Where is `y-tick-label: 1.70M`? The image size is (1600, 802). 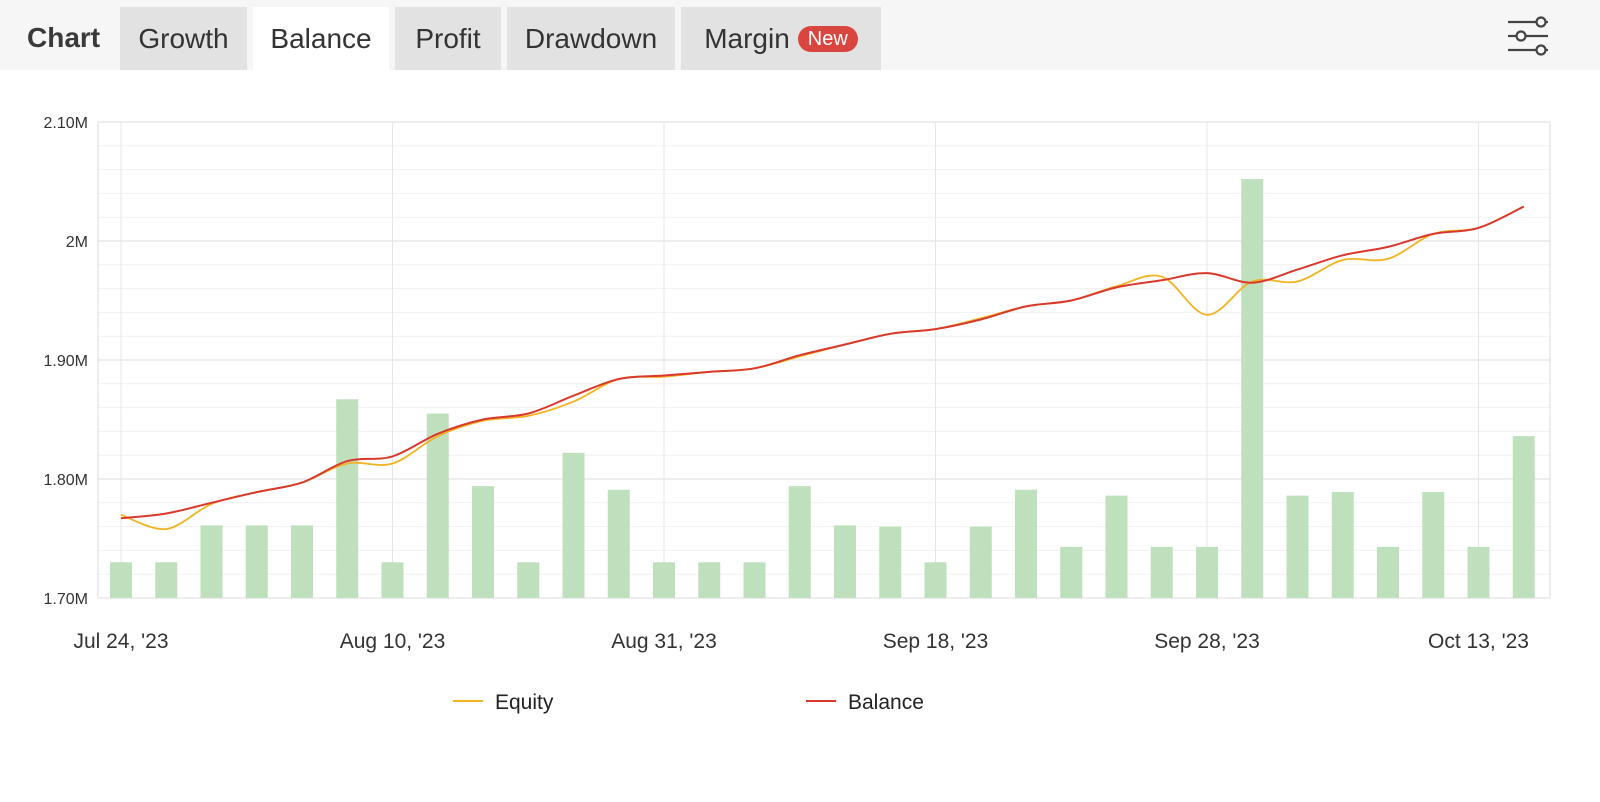 y-tick-label: 1.70M is located at coordinates (66, 599).